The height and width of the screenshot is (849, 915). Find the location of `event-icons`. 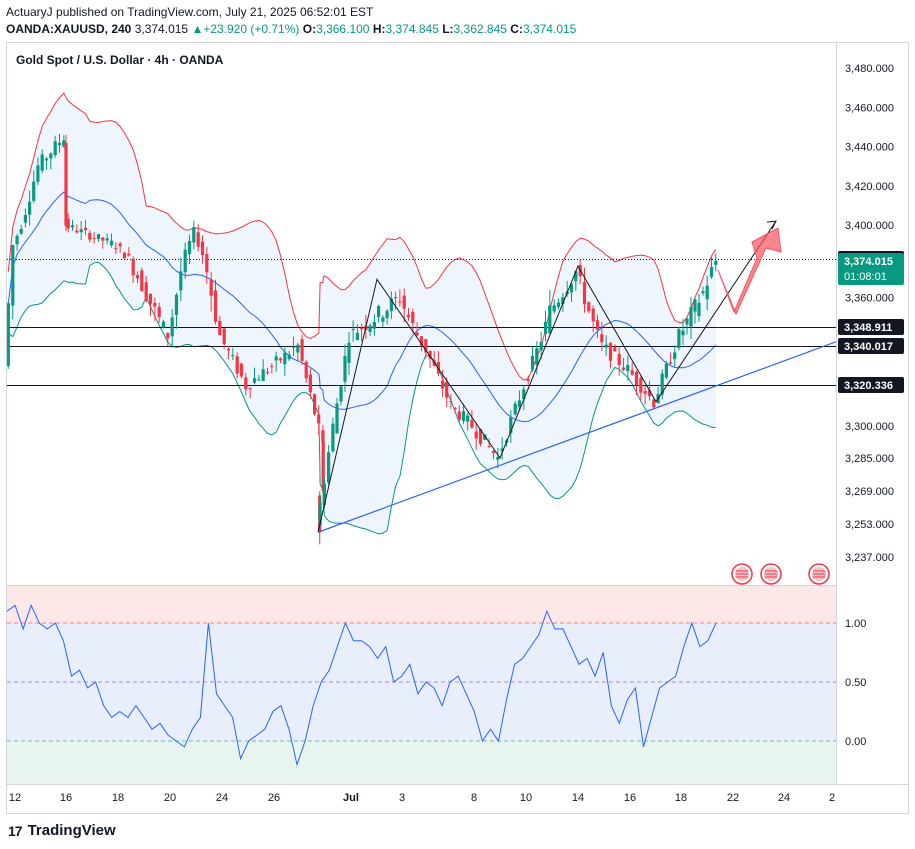

event-icons is located at coordinates (780, 574).